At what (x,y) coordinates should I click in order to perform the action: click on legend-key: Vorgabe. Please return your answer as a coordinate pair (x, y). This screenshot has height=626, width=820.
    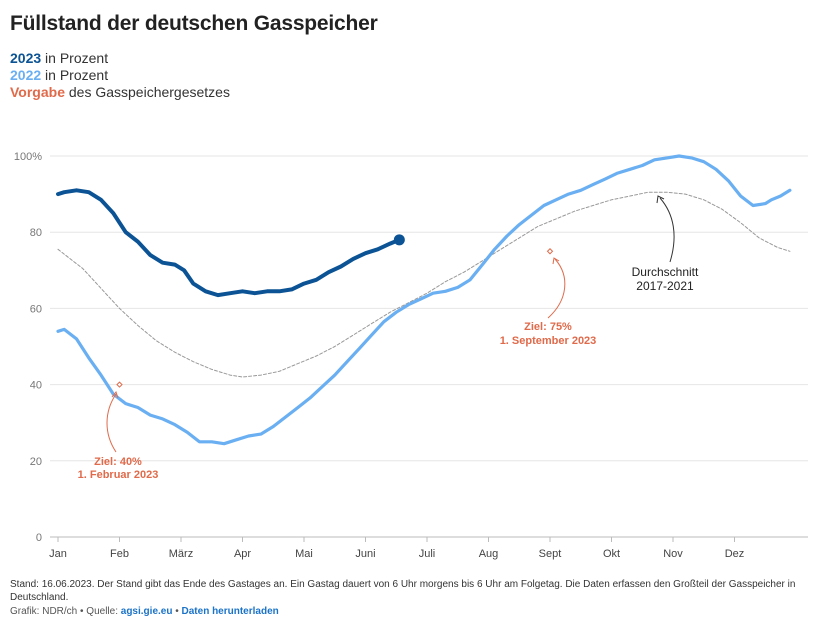
    Looking at the image, I should click on (37, 92).